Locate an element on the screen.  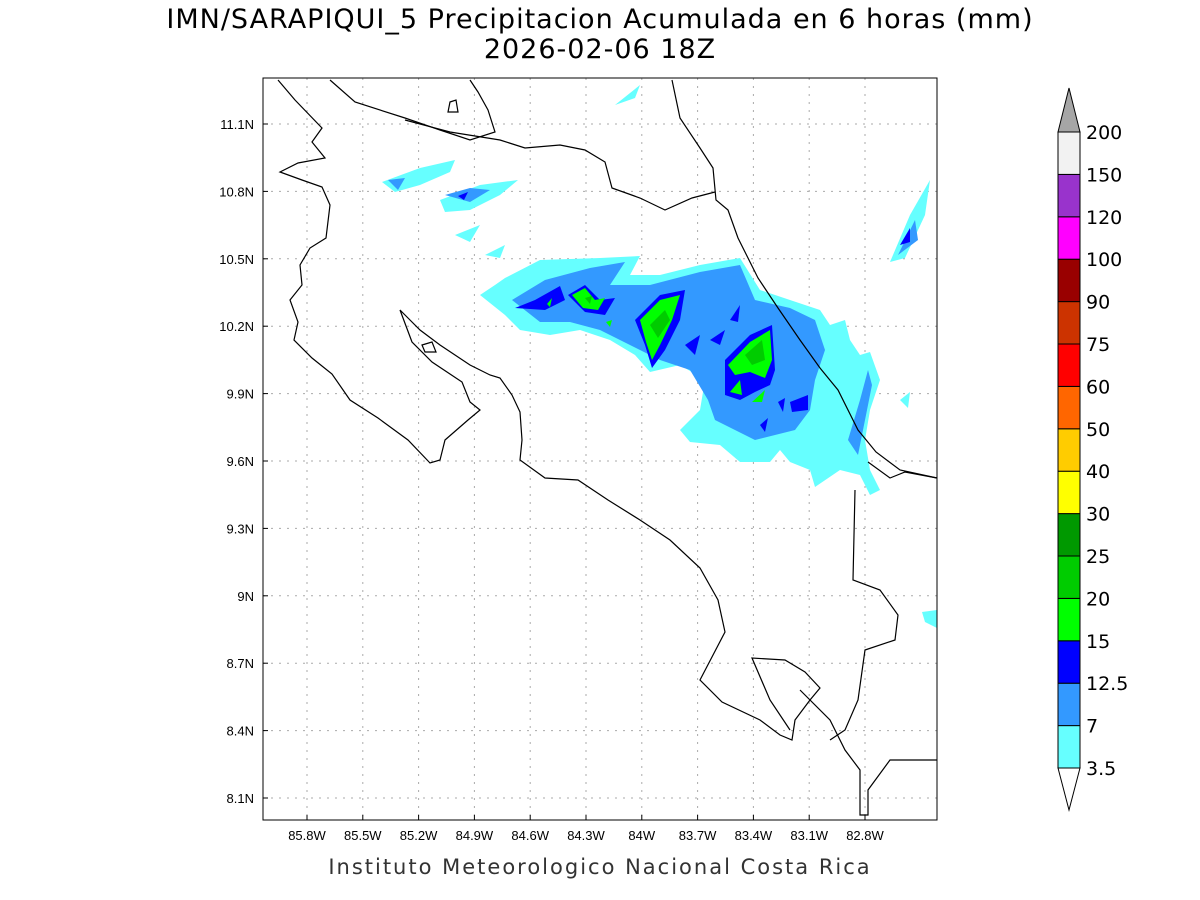
colorbar-label: 7 is located at coordinates (1092, 727).